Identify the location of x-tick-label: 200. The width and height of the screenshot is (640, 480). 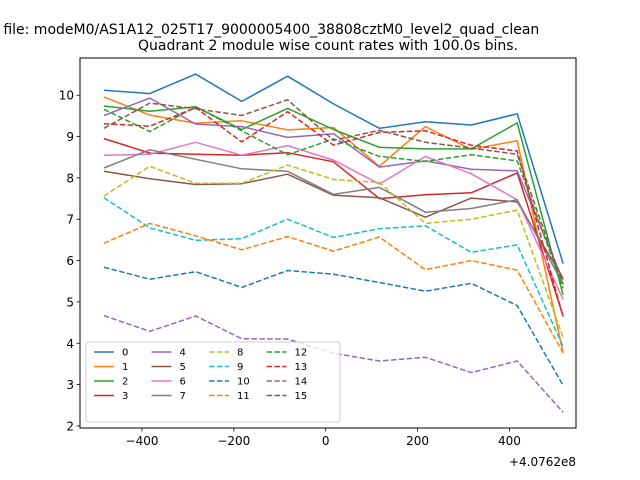
(417, 441).